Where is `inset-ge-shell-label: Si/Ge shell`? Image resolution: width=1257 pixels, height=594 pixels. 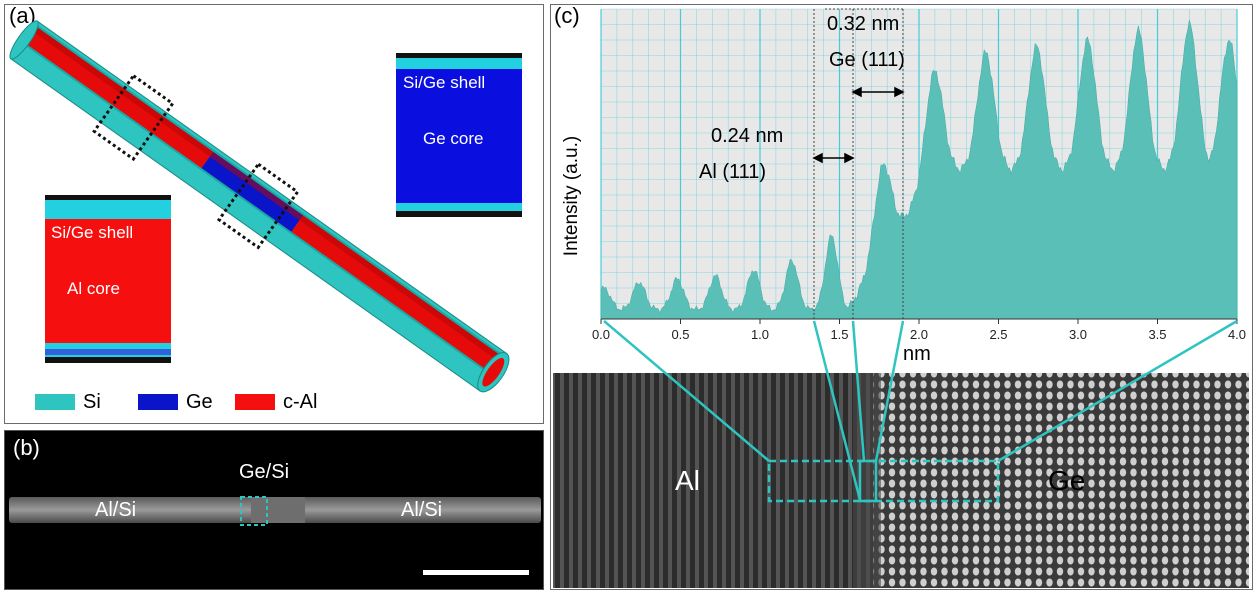 inset-ge-shell-label: Si/Ge shell is located at coordinates (444, 82).